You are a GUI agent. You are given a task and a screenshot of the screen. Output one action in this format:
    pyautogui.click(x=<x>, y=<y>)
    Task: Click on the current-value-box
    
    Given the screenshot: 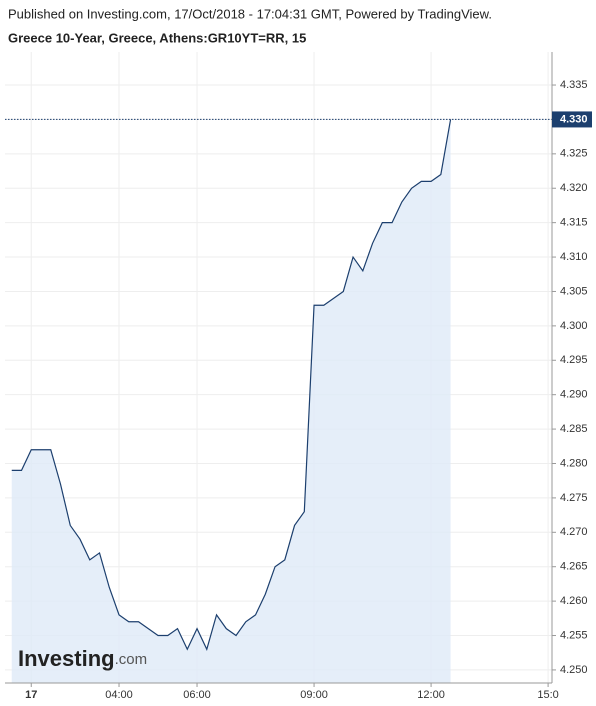 What is the action you would take?
    pyautogui.click(x=572, y=119)
    